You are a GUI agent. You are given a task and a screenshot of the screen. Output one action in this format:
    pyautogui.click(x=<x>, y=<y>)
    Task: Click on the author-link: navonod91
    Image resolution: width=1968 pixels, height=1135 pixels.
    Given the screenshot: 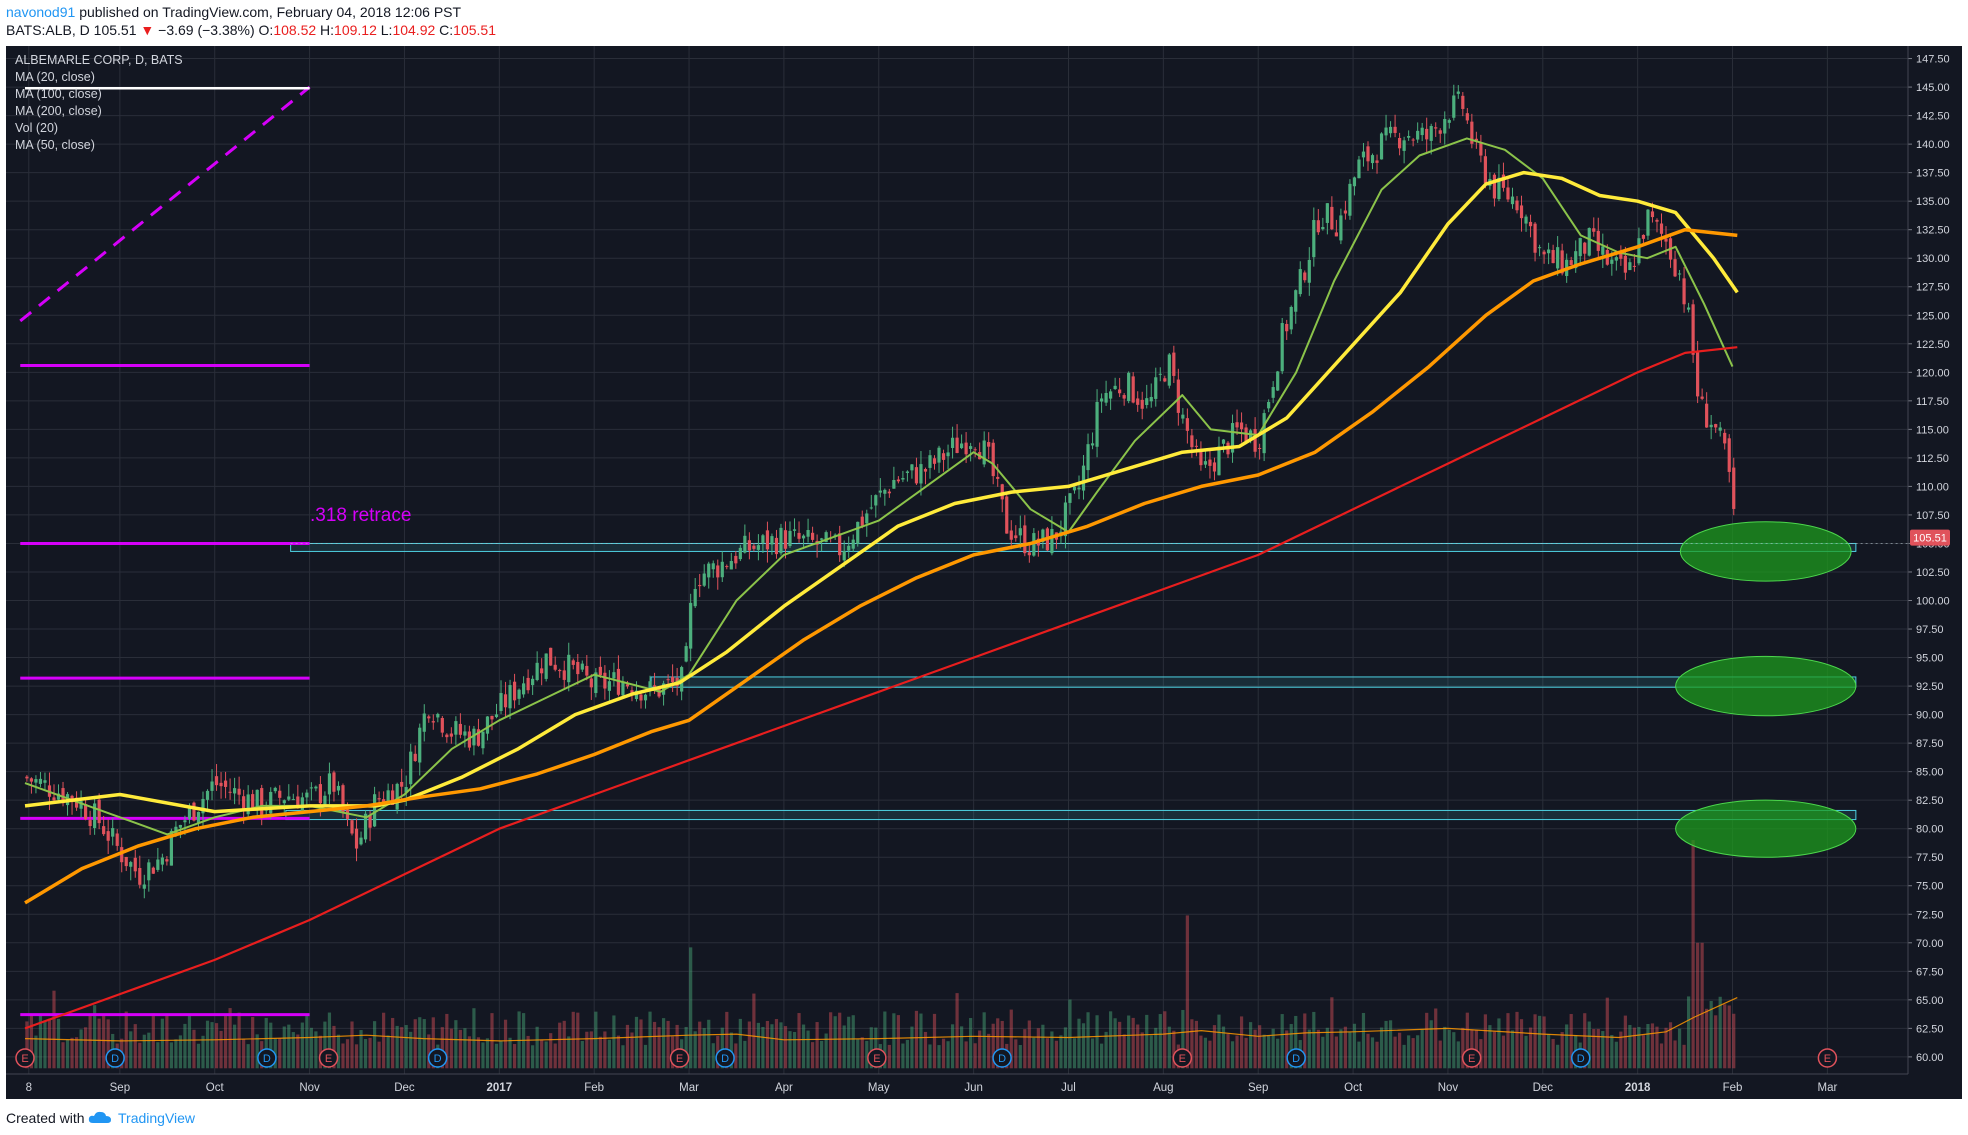 What is the action you would take?
    pyautogui.click(x=41, y=12)
    